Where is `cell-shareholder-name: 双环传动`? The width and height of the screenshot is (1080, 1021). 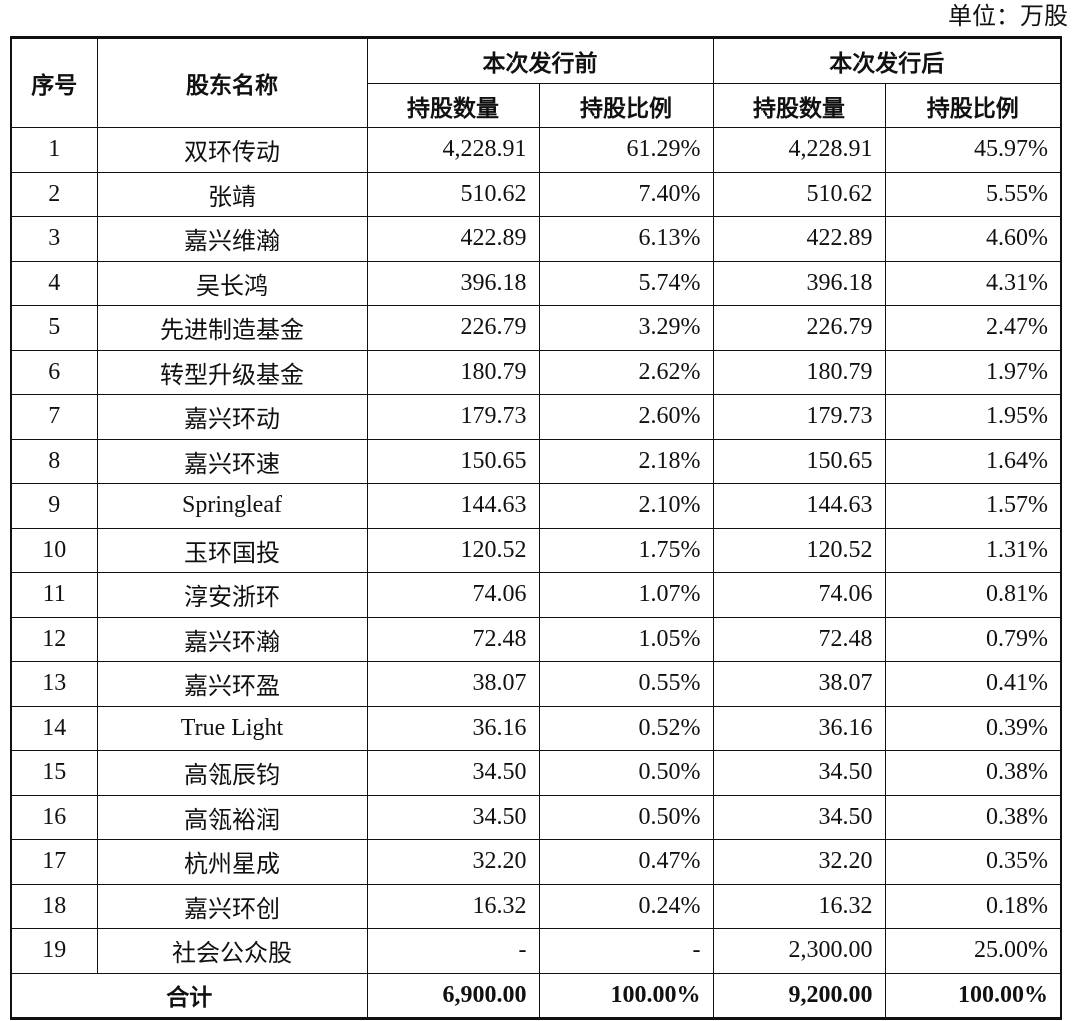 cell-shareholder-name: 双环传动 is located at coordinates (232, 150).